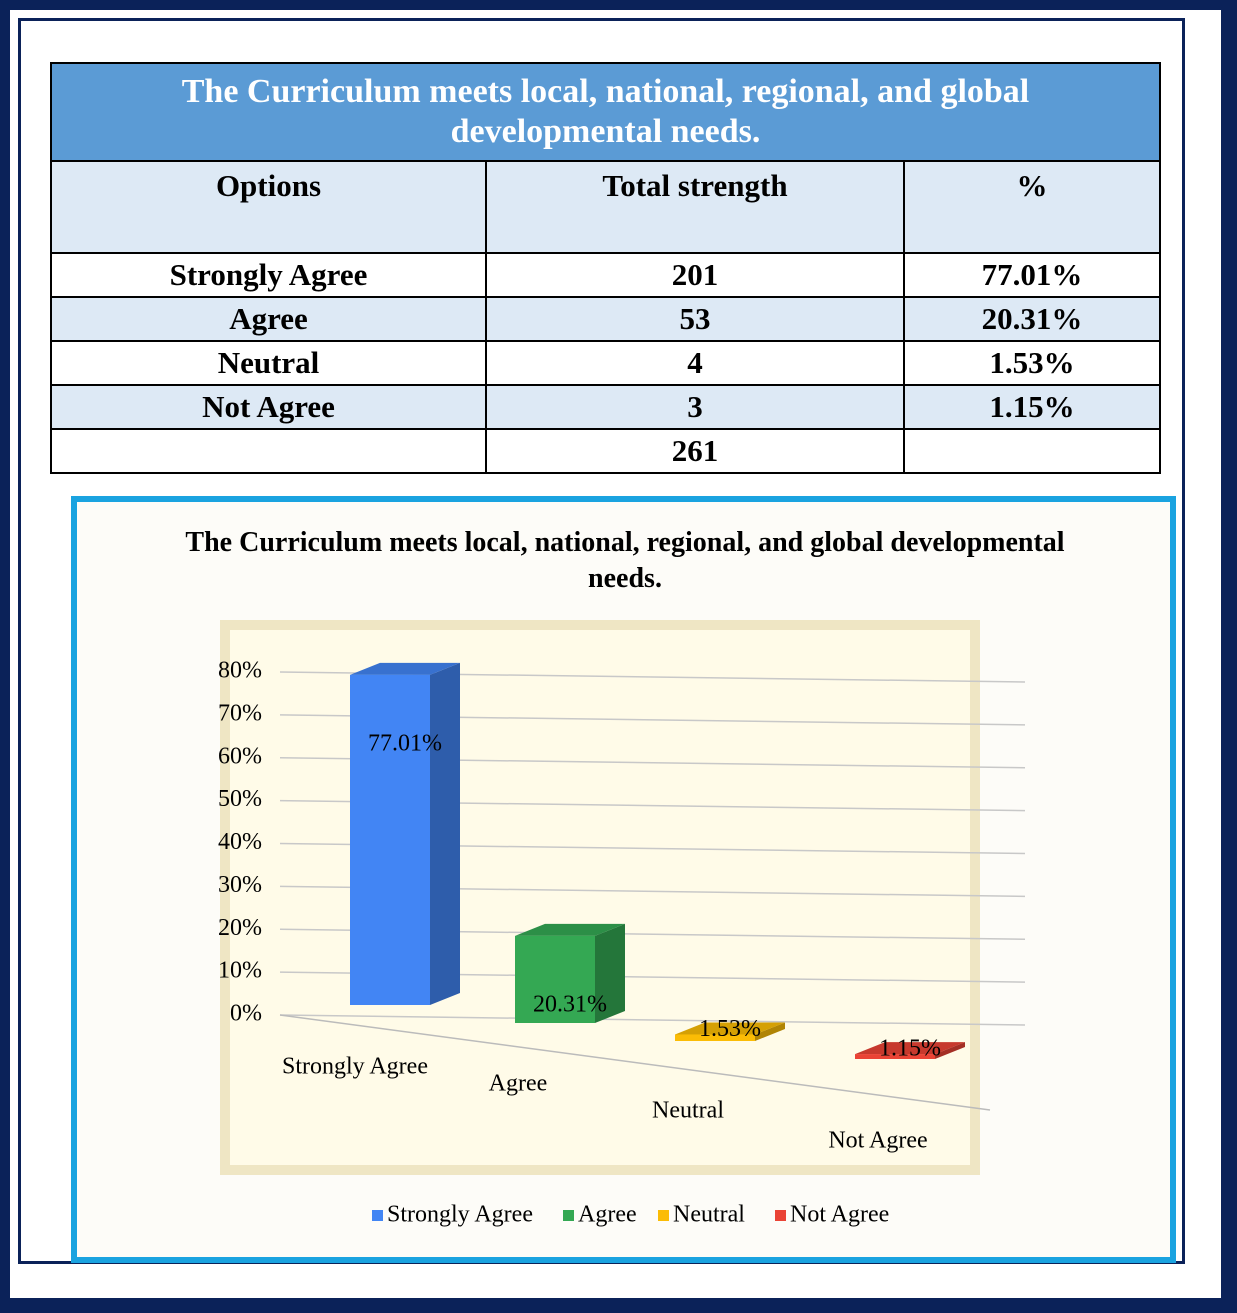 This screenshot has height=1313, width=1237. I want to click on header: Options, so click(268, 207).